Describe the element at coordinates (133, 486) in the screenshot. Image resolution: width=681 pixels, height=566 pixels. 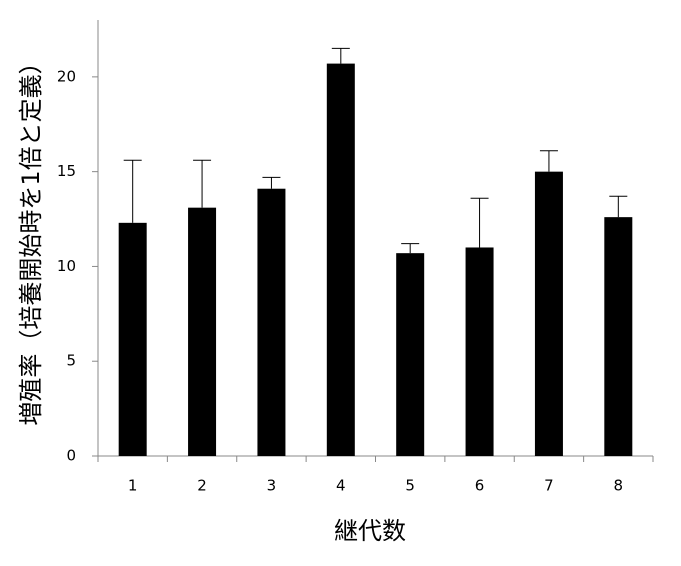
I see `x-tick-label: 1` at that location.